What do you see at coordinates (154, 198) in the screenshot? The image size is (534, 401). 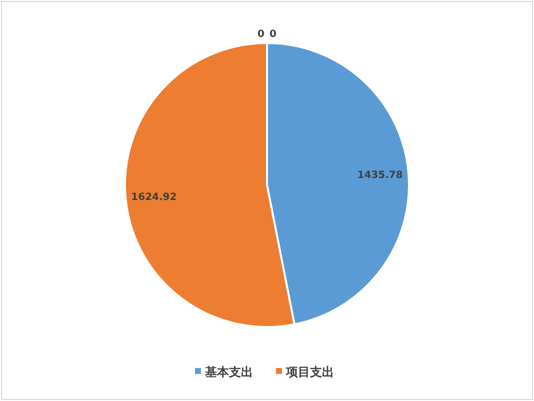 I see `data-label: 1624.92` at bounding box center [154, 198].